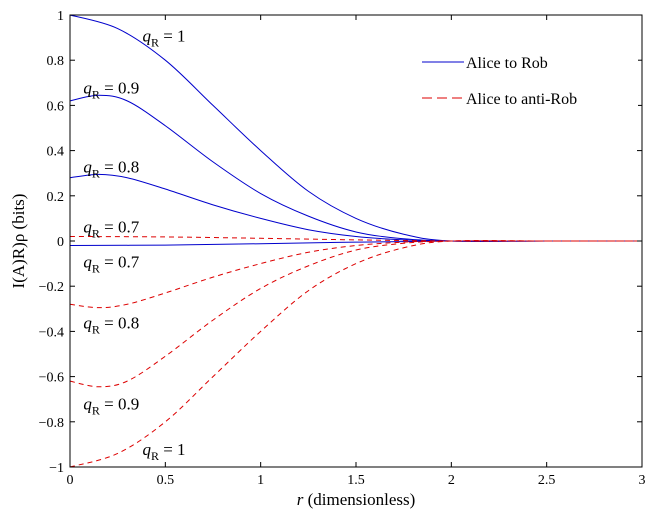  Describe the element at coordinates (507, 63) in the screenshot. I see `legend-label-alice-to-rob: Alice to Rob` at that location.